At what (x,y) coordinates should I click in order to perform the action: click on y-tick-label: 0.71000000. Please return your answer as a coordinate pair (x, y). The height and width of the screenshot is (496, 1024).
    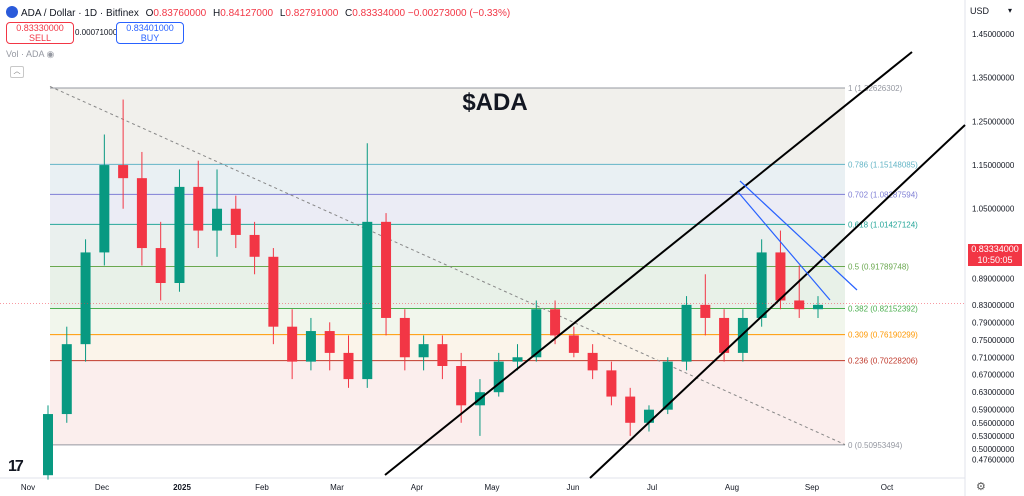
    Looking at the image, I should click on (993, 357).